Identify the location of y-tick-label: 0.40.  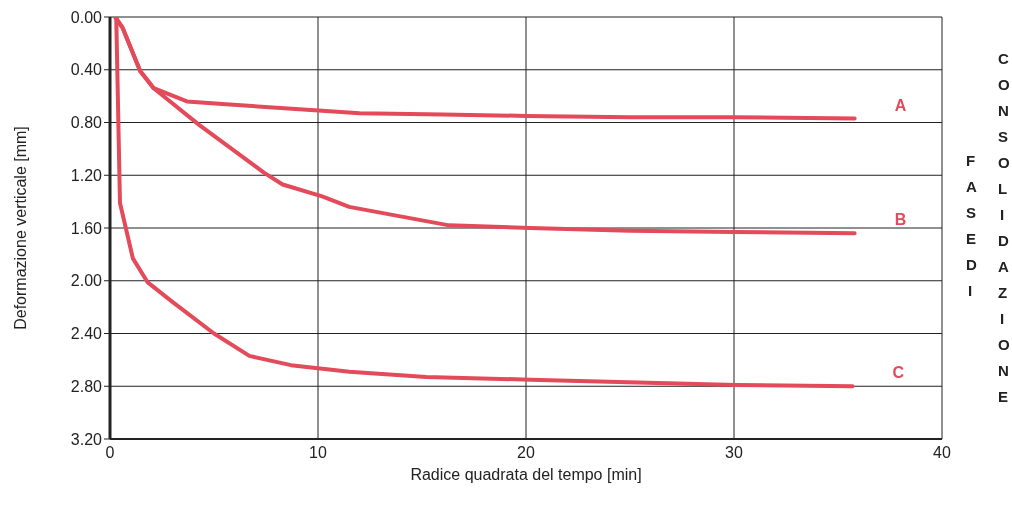
(86, 70).